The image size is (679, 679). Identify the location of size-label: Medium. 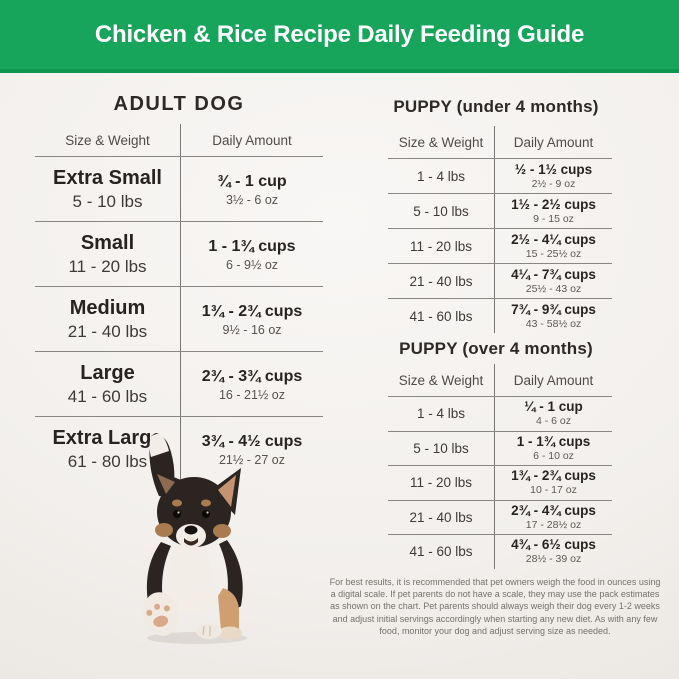
(107, 307).